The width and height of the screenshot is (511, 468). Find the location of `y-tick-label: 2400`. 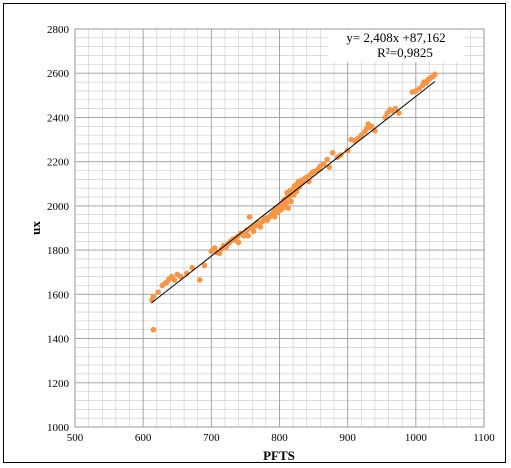

y-tick-label: 2400 is located at coordinates (58, 118).